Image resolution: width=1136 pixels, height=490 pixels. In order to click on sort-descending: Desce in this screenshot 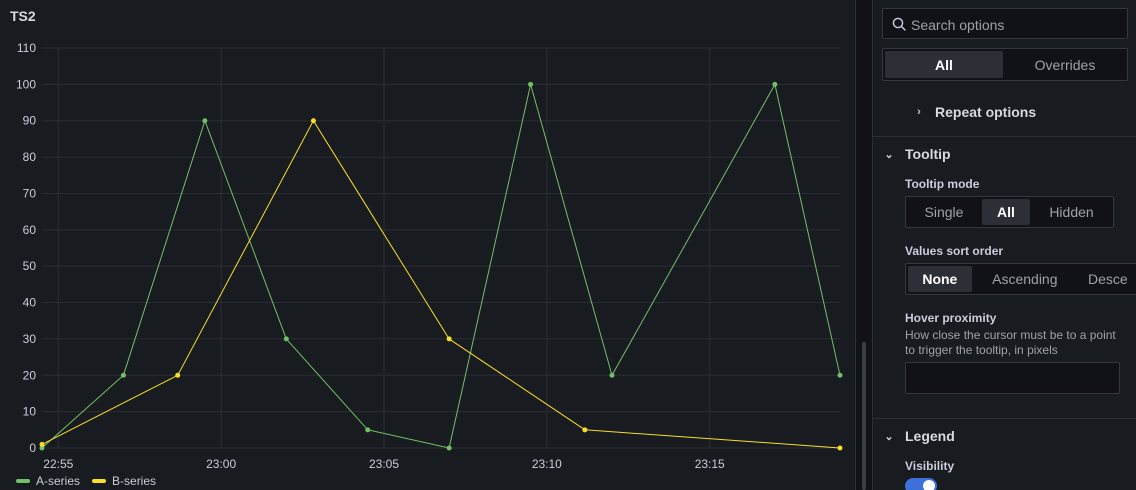, I will do `click(1107, 279)`.